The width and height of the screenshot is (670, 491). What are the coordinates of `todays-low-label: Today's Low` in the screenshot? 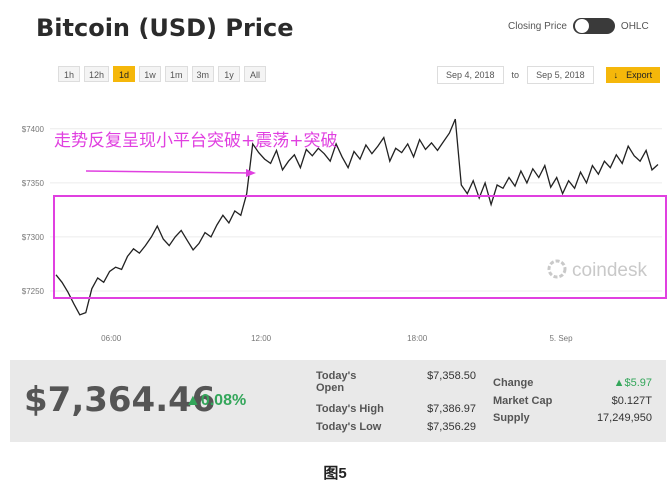 It's located at (349, 427).